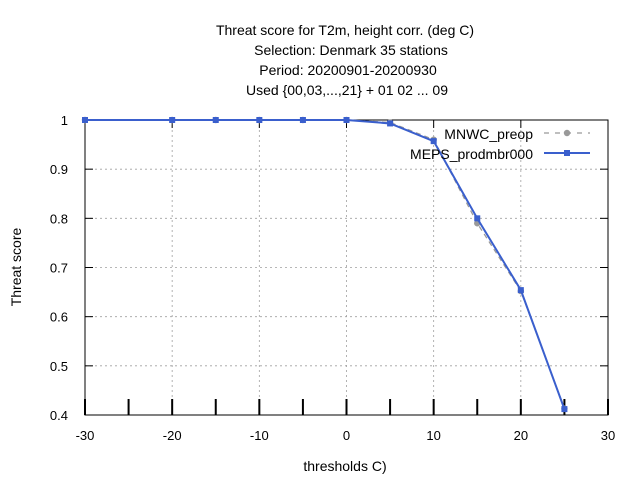  What do you see at coordinates (16, 266) in the screenshot?
I see `y-axis-label: Threat score` at bounding box center [16, 266].